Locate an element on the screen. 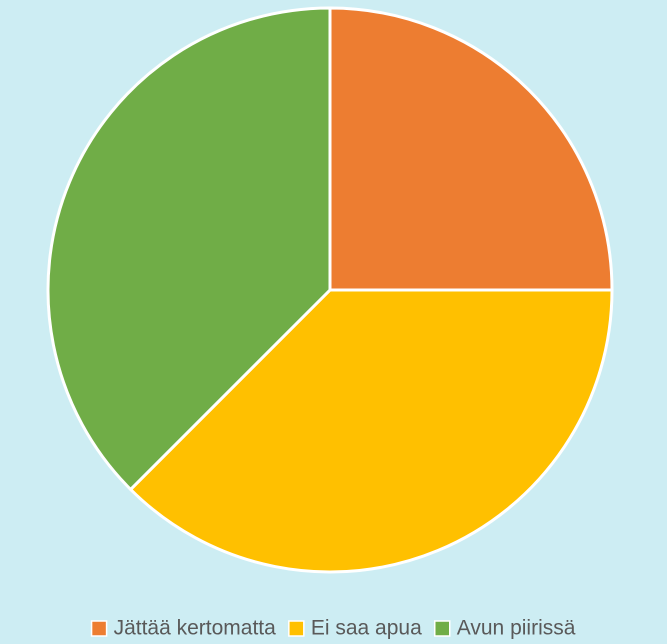 The image size is (667, 644). legend-label: Jättää kertomatta is located at coordinates (195, 628).